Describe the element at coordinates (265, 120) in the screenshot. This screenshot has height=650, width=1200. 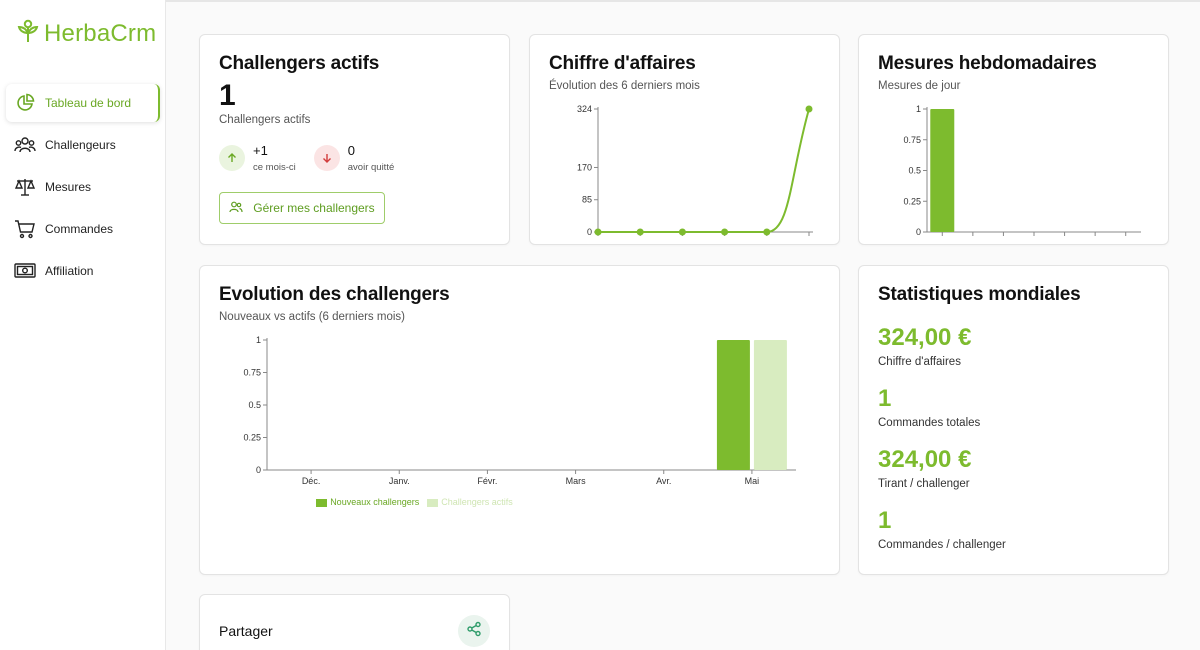
I see `active-count-label: Challengers actifs` at that location.